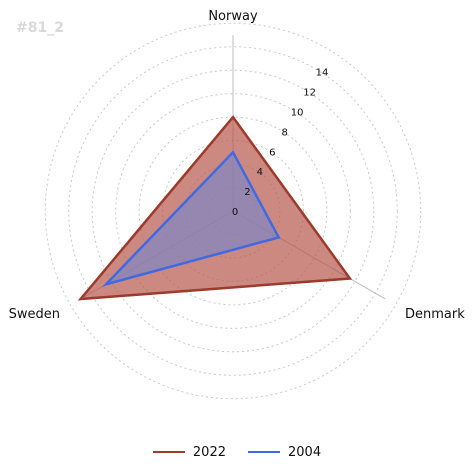 The width and height of the screenshot is (474, 474). Describe the element at coordinates (272, 152) in the screenshot. I see `radial-tick-label: 6` at that location.